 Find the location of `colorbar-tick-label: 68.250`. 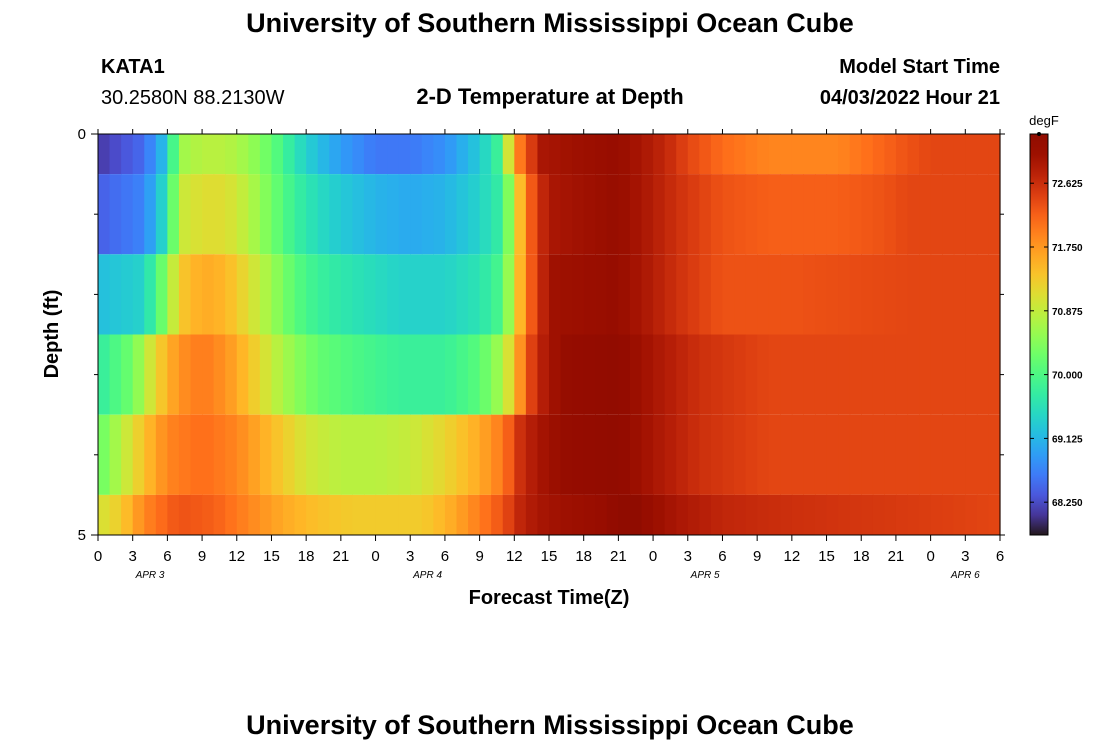

colorbar-tick-label: 68.250 is located at coordinates (1067, 503).